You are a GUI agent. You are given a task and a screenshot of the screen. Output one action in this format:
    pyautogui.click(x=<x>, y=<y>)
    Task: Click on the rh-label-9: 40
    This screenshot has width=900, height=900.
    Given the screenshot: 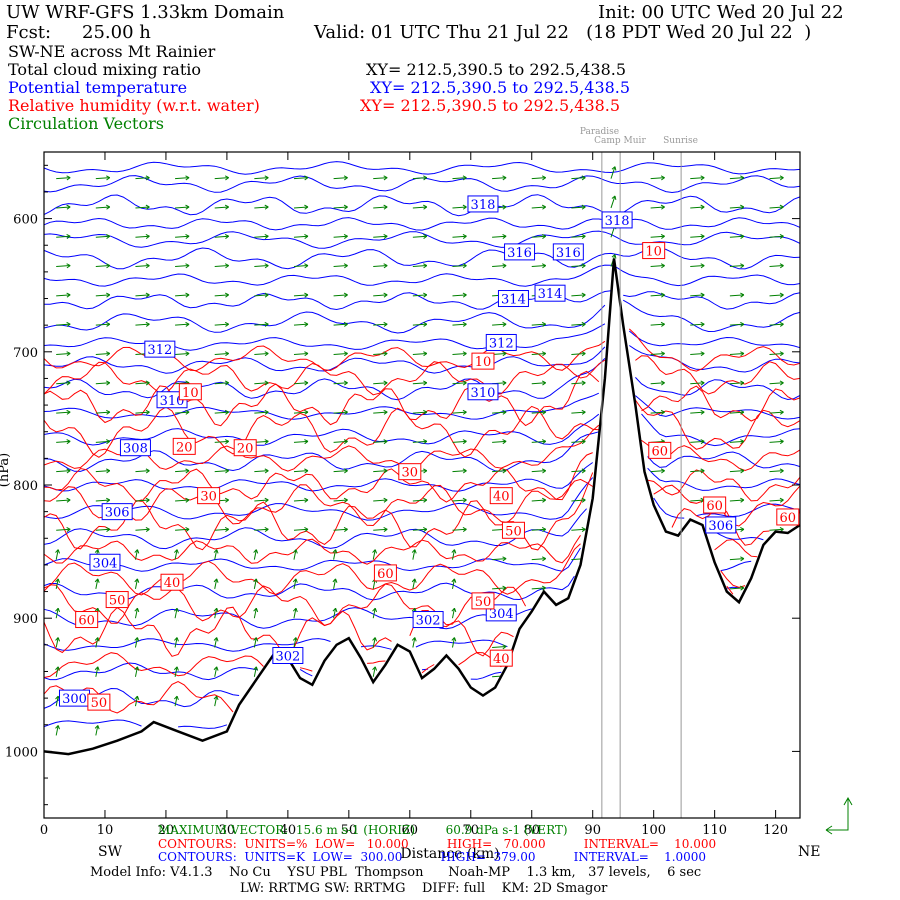 What is the action you would take?
    pyautogui.click(x=501, y=659)
    